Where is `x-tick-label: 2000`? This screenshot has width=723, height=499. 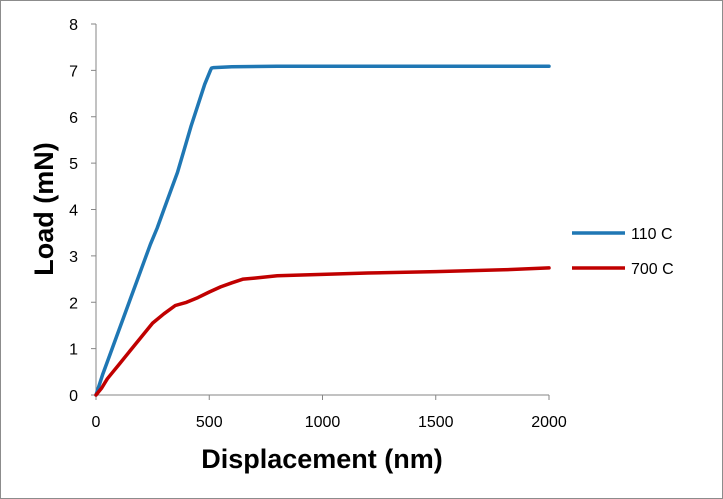
x-tick-label: 2000 is located at coordinates (549, 422).